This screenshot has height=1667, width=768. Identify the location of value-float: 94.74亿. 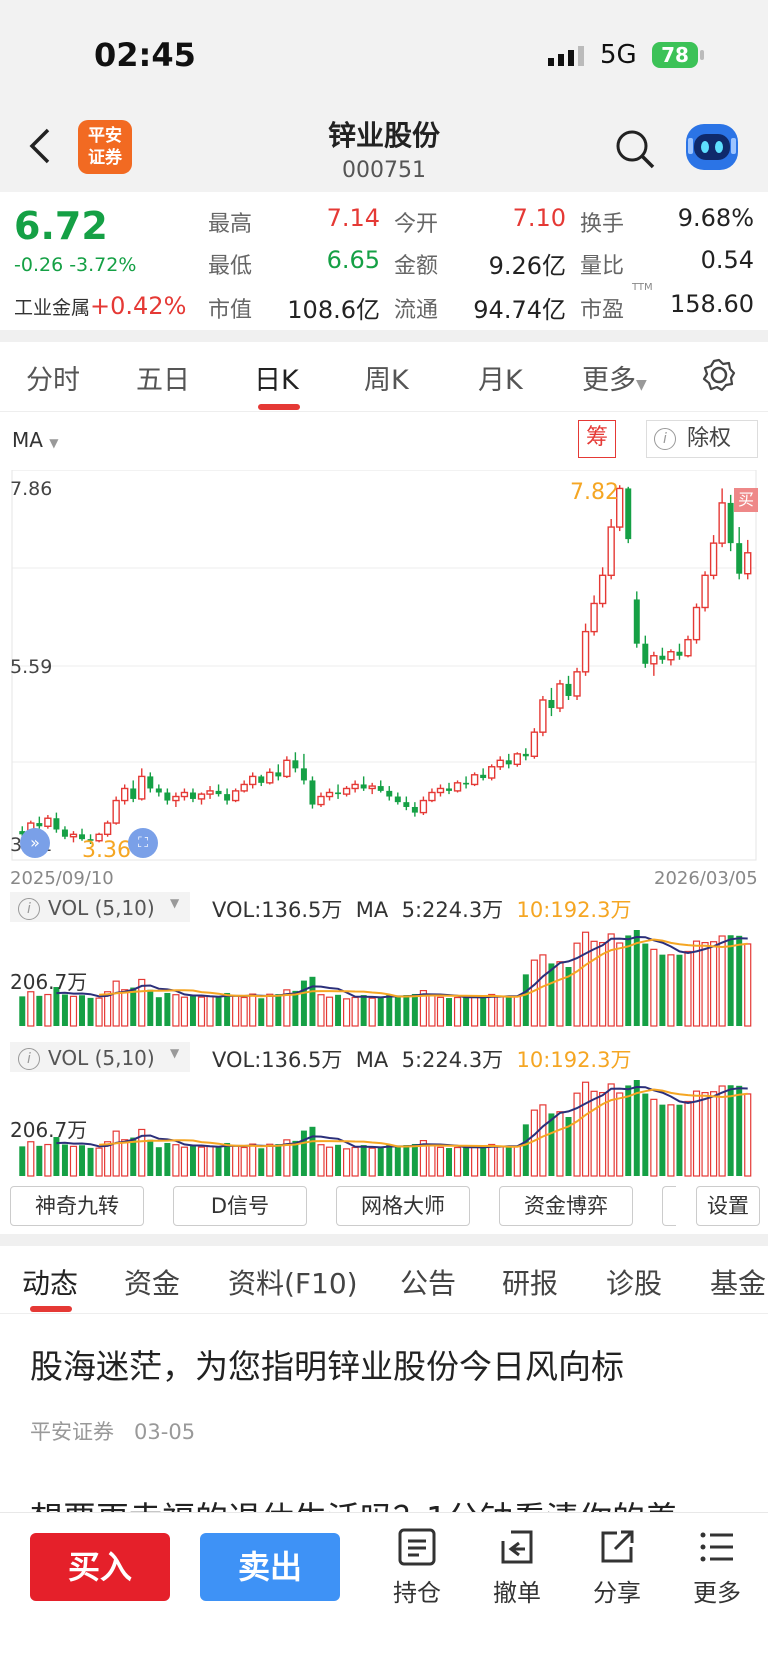
(519, 310).